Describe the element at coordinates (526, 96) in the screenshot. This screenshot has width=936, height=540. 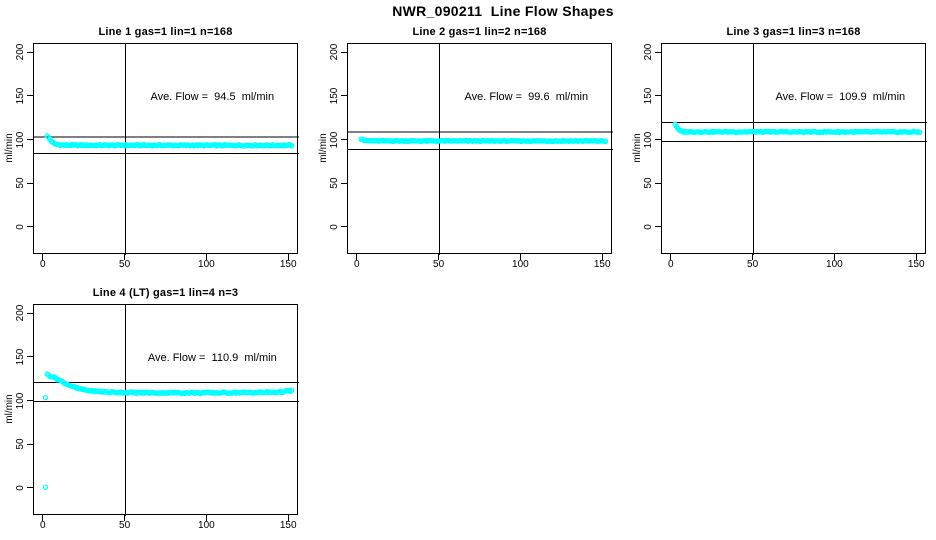
I see `ave-flow-annotation: Ave. Flow = 99.6 ml/min` at that location.